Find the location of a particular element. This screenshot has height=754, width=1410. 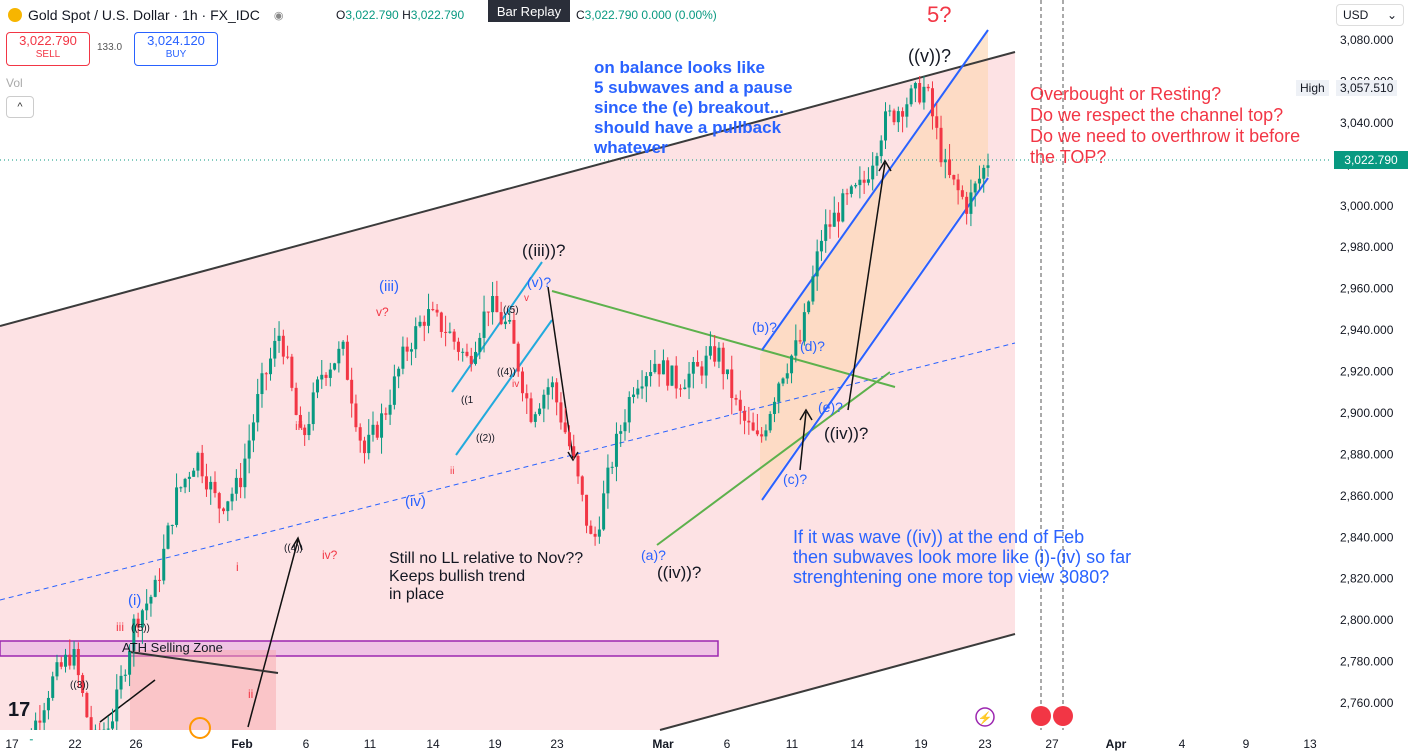

wave-label-3-paren: ((3)) is located at coordinates (79, 685).